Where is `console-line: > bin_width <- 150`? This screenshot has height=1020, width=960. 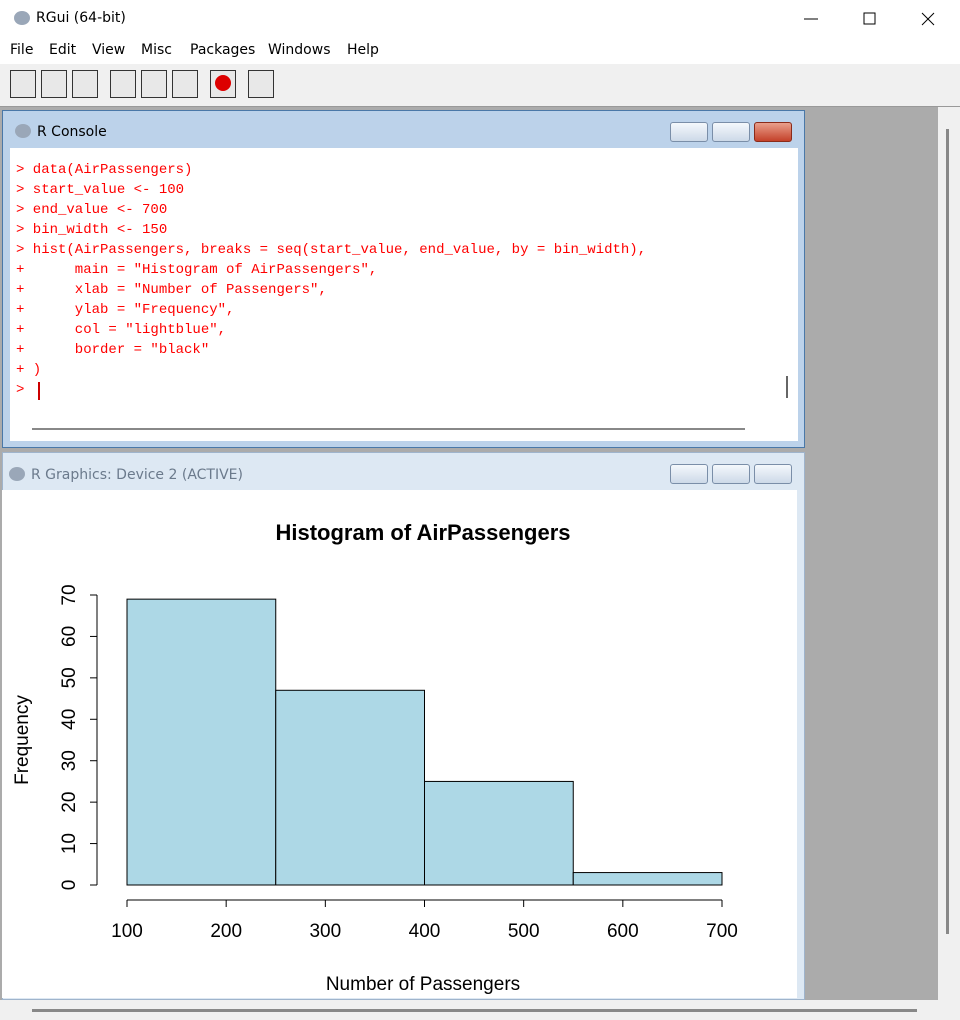 console-line: > bin_width <- 150 is located at coordinates (92, 230).